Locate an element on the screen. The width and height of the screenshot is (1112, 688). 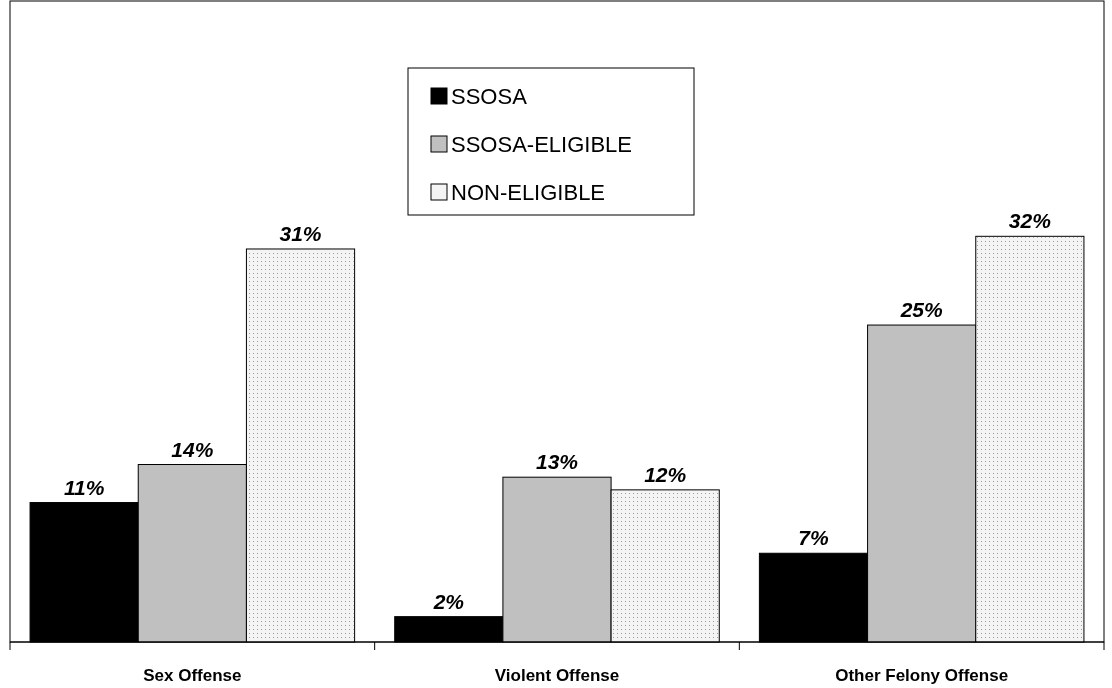
data-label: 14% is located at coordinates (192, 449).